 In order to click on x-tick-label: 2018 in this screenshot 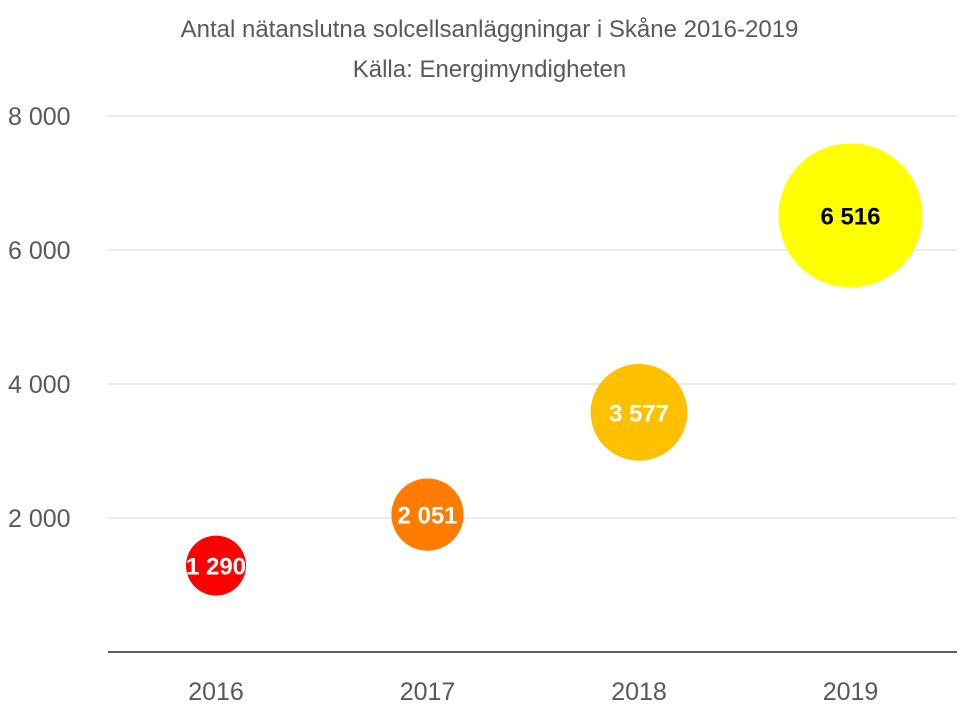, I will do `click(639, 692)`.